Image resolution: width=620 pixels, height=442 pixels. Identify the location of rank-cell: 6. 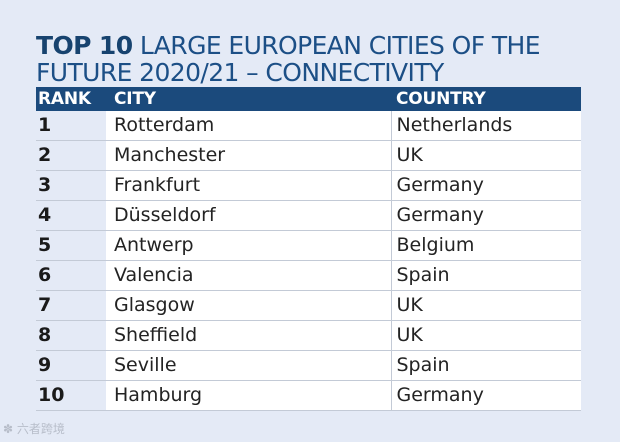
(71, 275).